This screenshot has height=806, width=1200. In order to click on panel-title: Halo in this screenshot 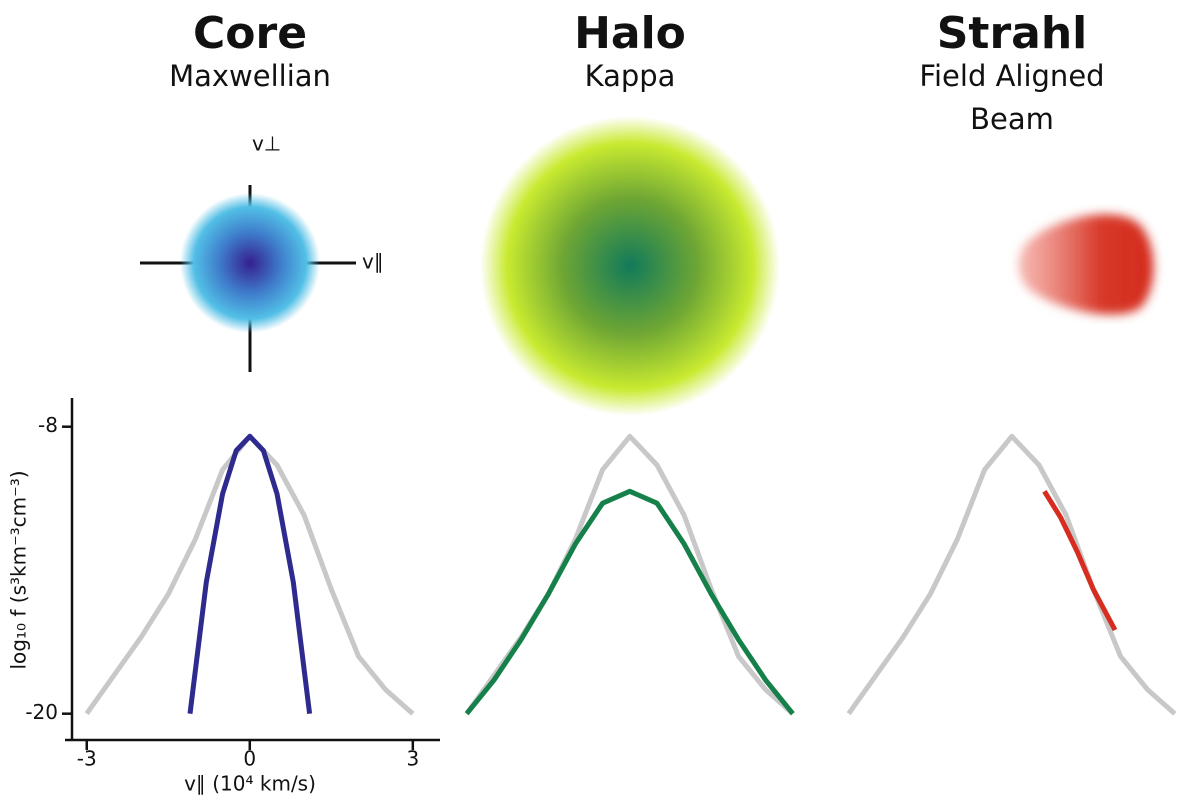, I will do `click(630, 33)`.